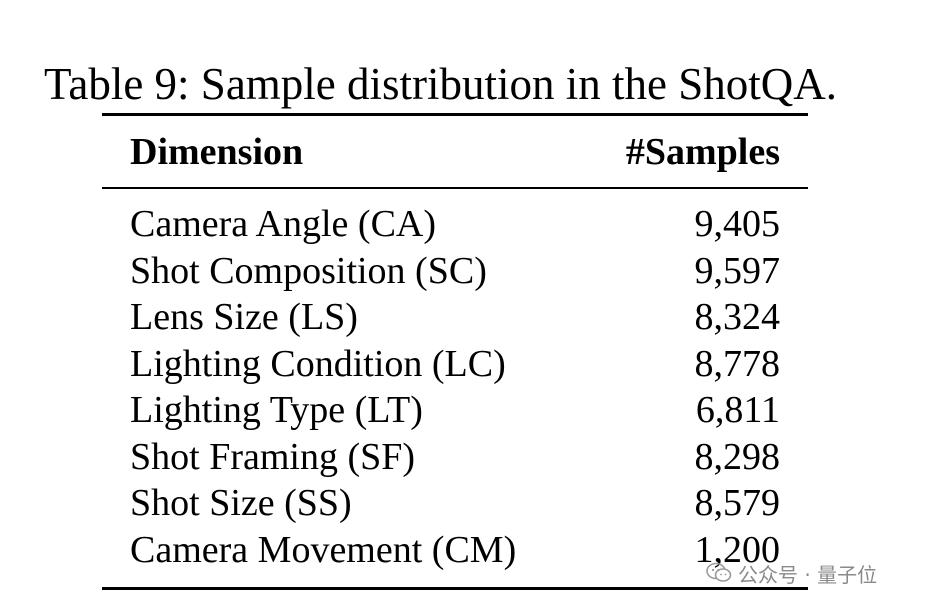 The height and width of the screenshot is (610, 952). I want to click on dimension-cell: Lighting Condition (LC), so click(318, 363).